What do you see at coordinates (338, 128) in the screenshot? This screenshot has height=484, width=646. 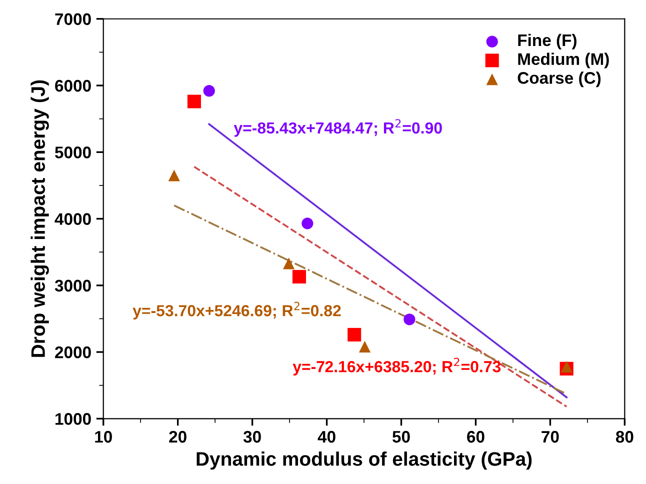 I see `annotation: y=-85.43x+7484.47; R$^{2}$=0.90` at bounding box center [338, 128].